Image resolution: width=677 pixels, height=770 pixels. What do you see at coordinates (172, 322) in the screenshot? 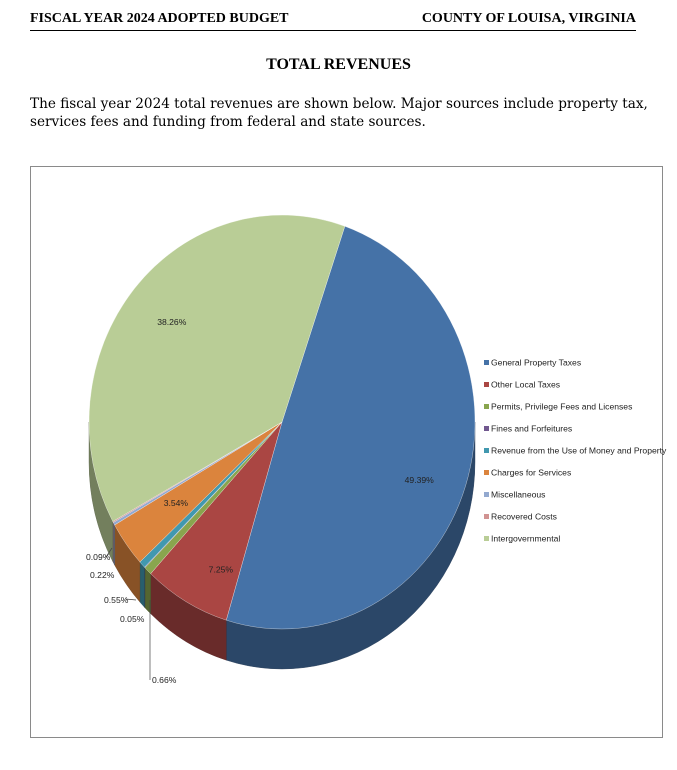
I see `data-label-8: 38.26%` at bounding box center [172, 322].